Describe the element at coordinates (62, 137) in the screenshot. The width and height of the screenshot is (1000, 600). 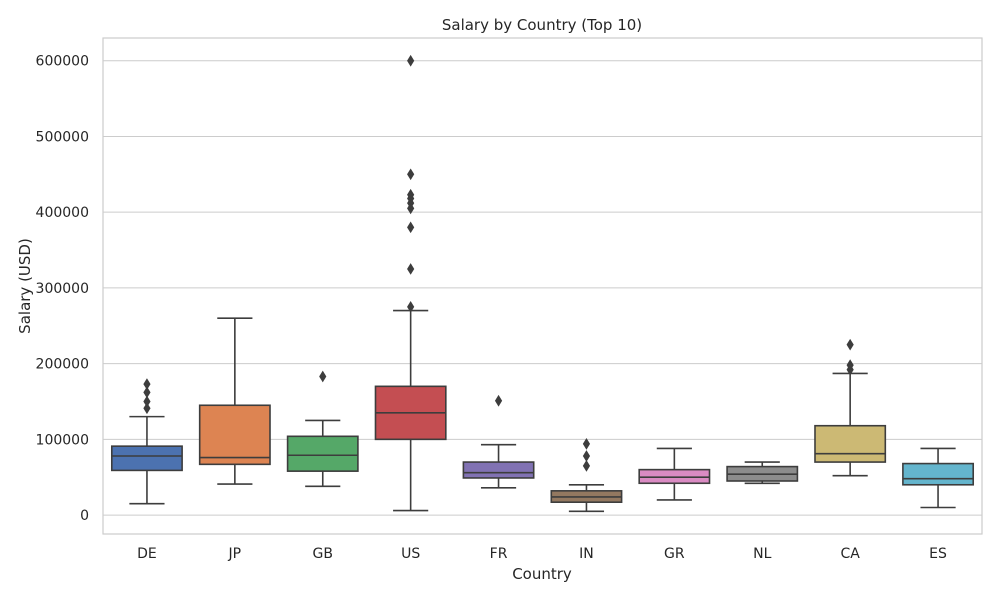
I see `y-tick-label: 500000` at that location.